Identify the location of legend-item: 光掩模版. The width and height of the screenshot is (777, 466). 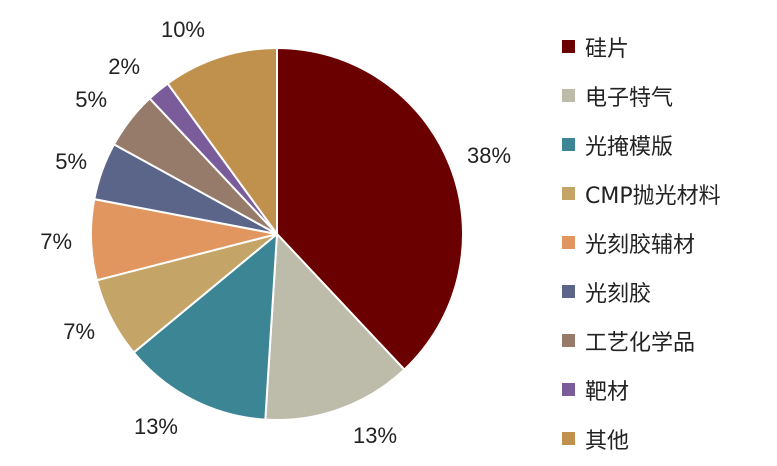
(641, 144).